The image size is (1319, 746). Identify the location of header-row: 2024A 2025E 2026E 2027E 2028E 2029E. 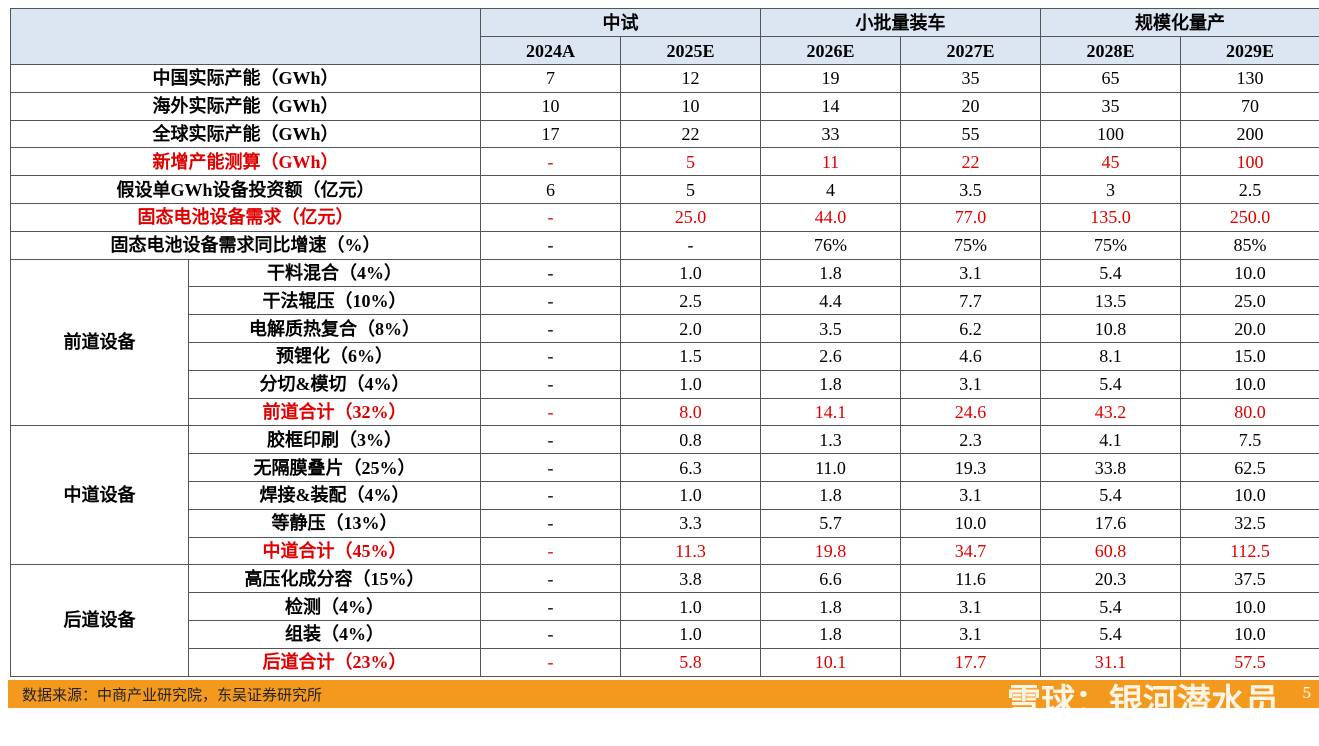
(665, 50).